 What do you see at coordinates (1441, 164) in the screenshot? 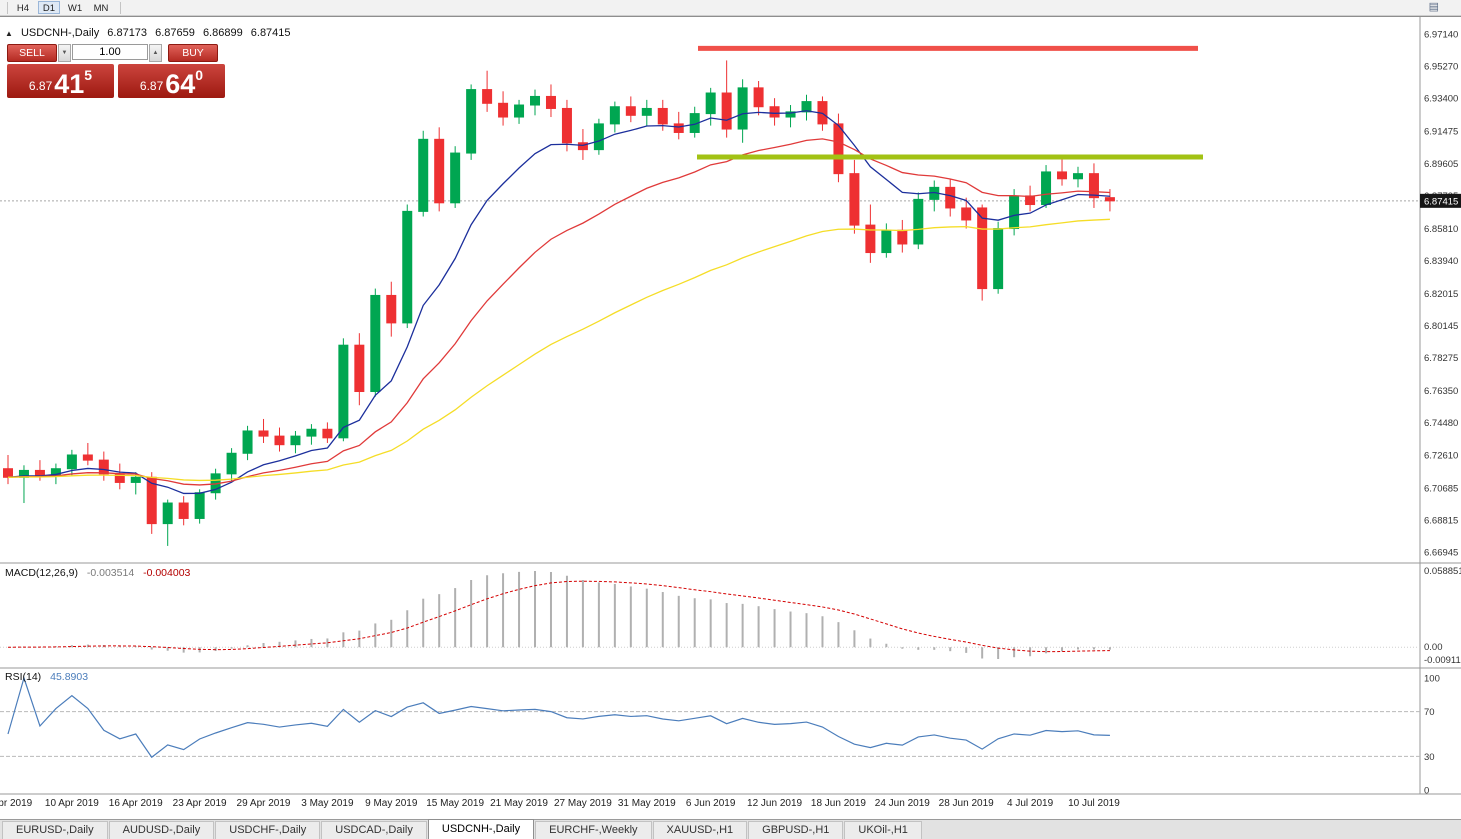
I see `svg-text: 6.89605` at bounding box center [1441, 164].